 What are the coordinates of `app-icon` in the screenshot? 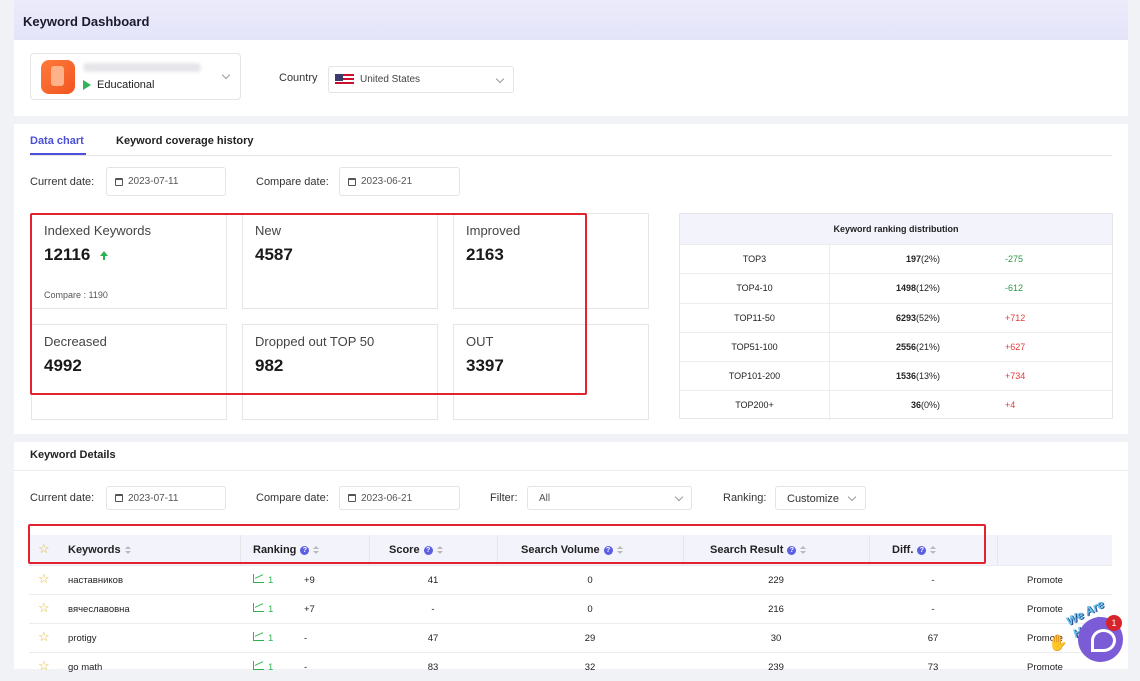 It's located at (58, 77).